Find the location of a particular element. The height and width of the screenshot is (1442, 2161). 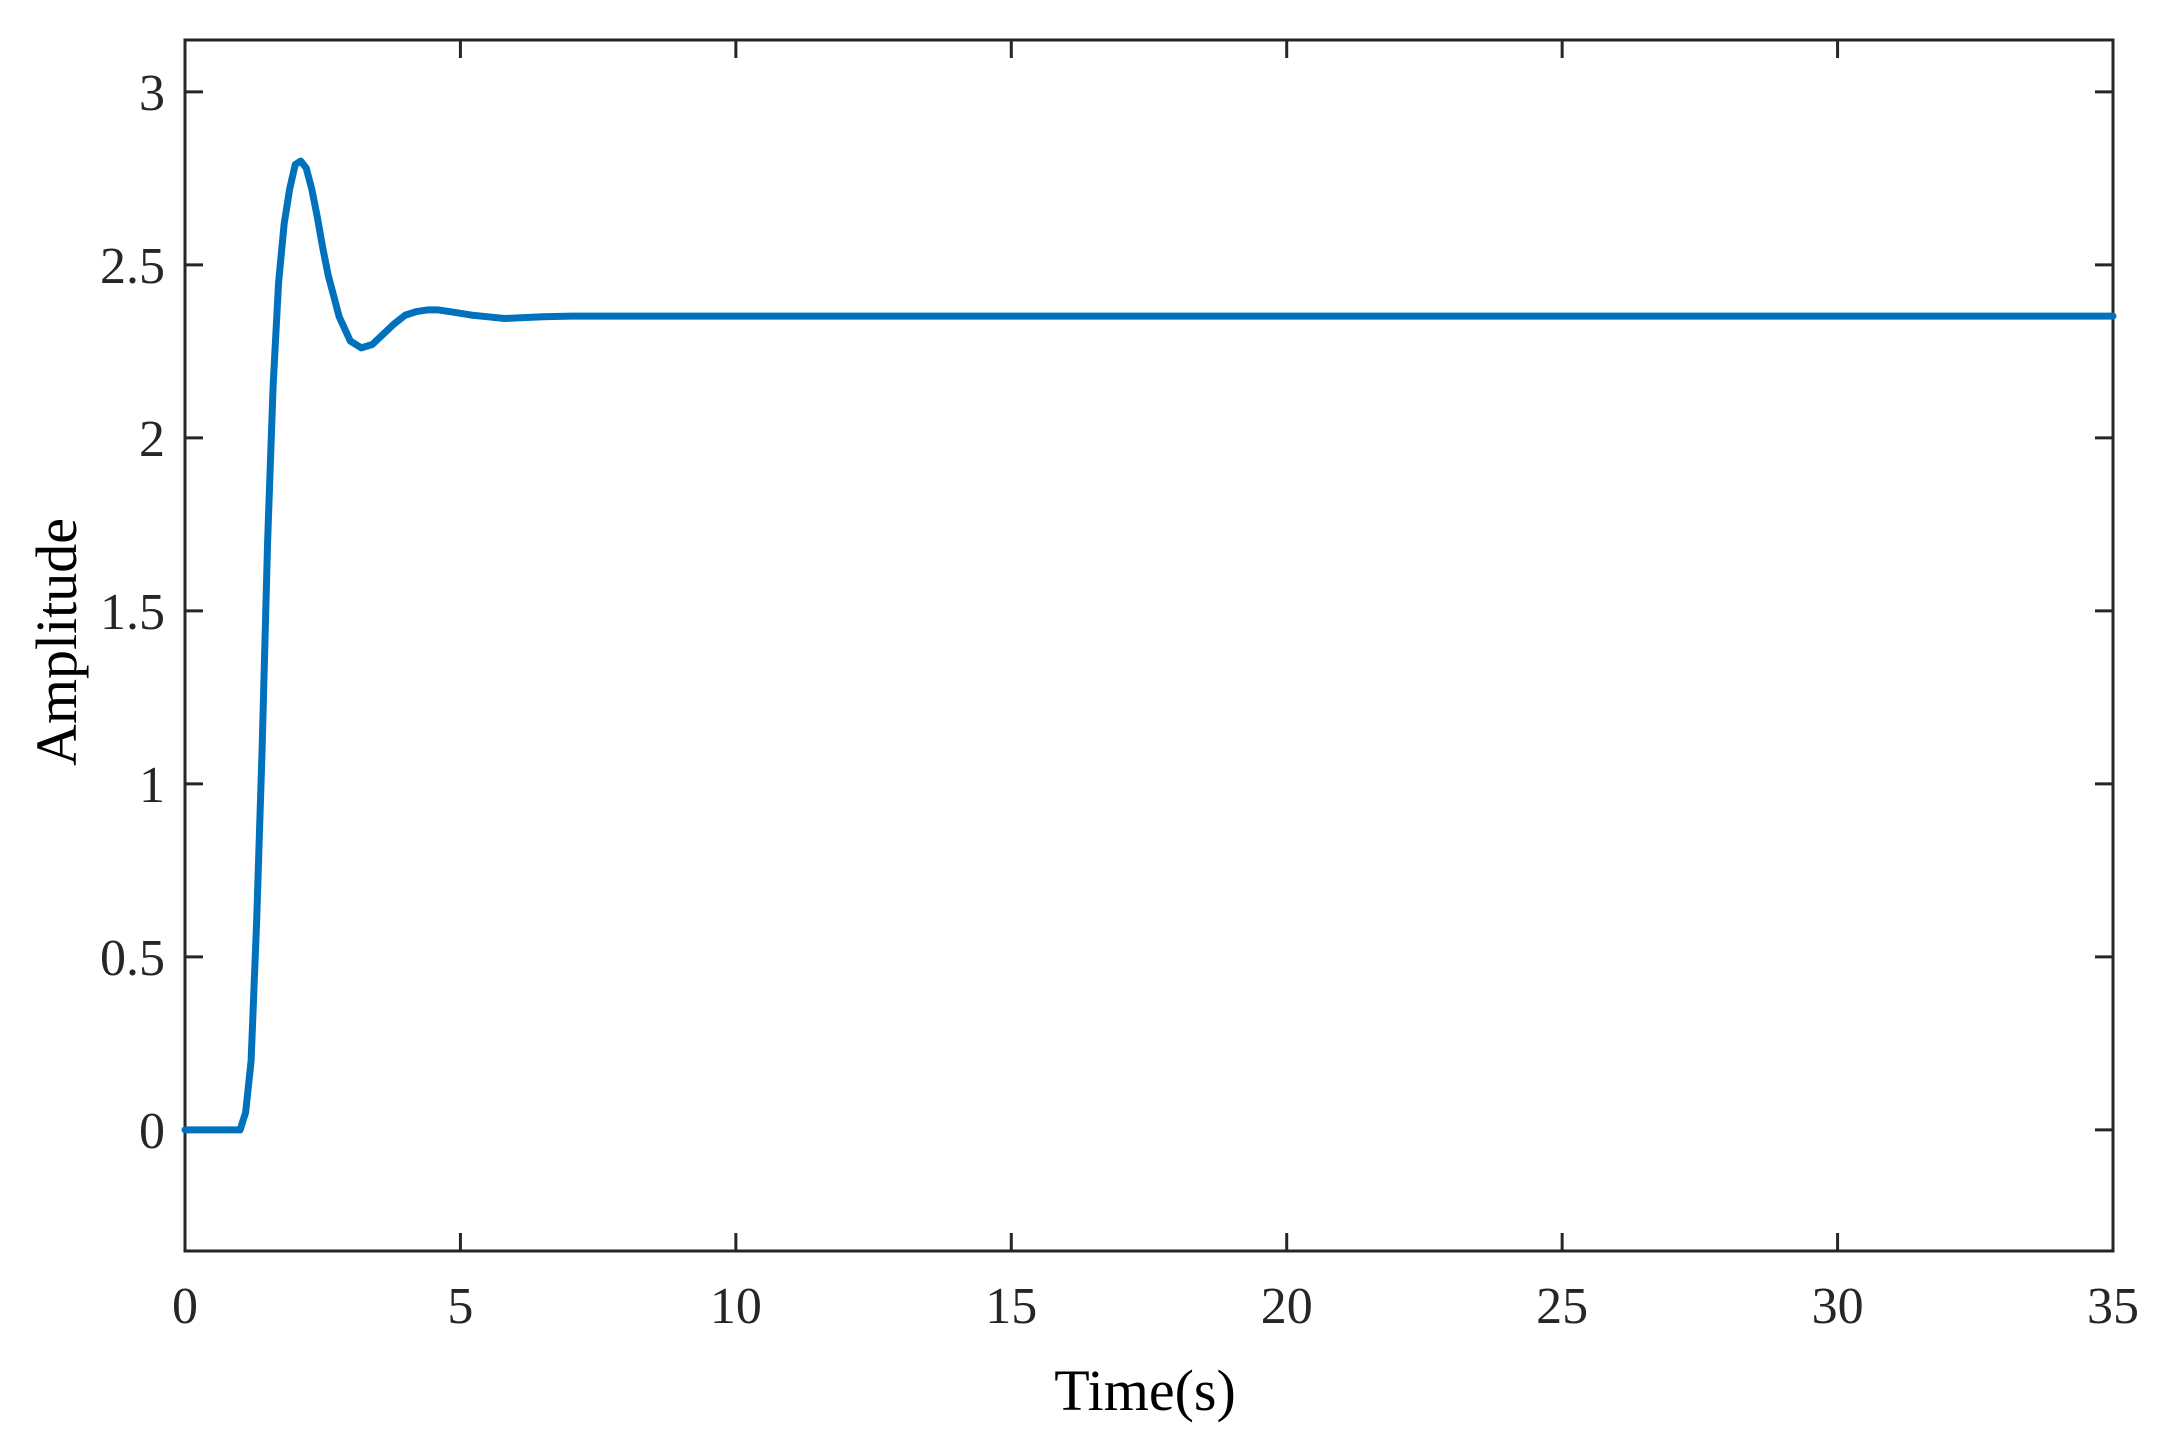

x-tick-label: 30 is located at coordinates (1838, 1306).